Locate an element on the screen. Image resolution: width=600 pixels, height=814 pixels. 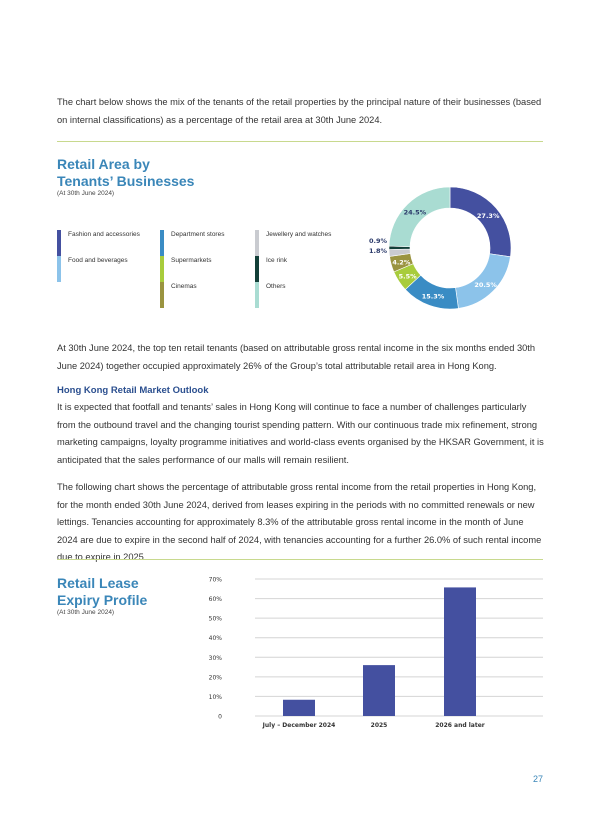
legend-label: Food and beverages is located at coordinates (98, 260).